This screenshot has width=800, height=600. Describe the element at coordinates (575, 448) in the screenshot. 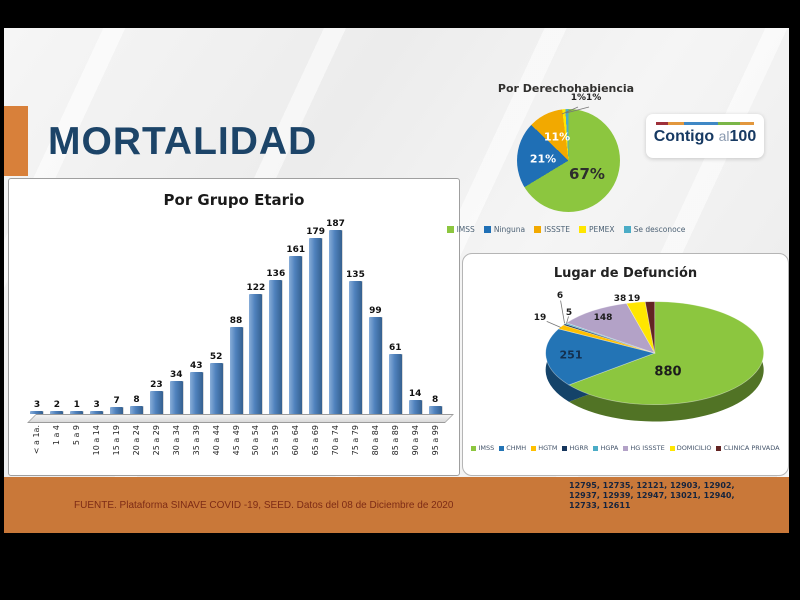

I see `legend-item: HGRR` at that location.